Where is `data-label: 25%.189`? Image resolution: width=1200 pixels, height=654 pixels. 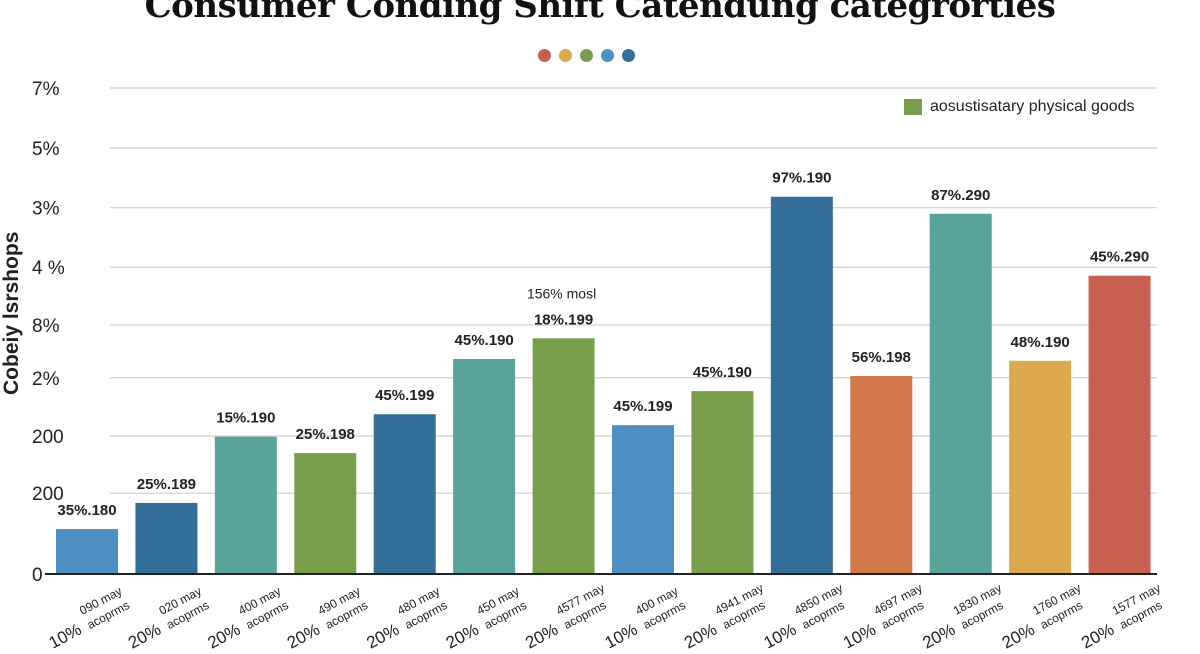 data-label: 25%.189 is located at coordinates (166, 484).